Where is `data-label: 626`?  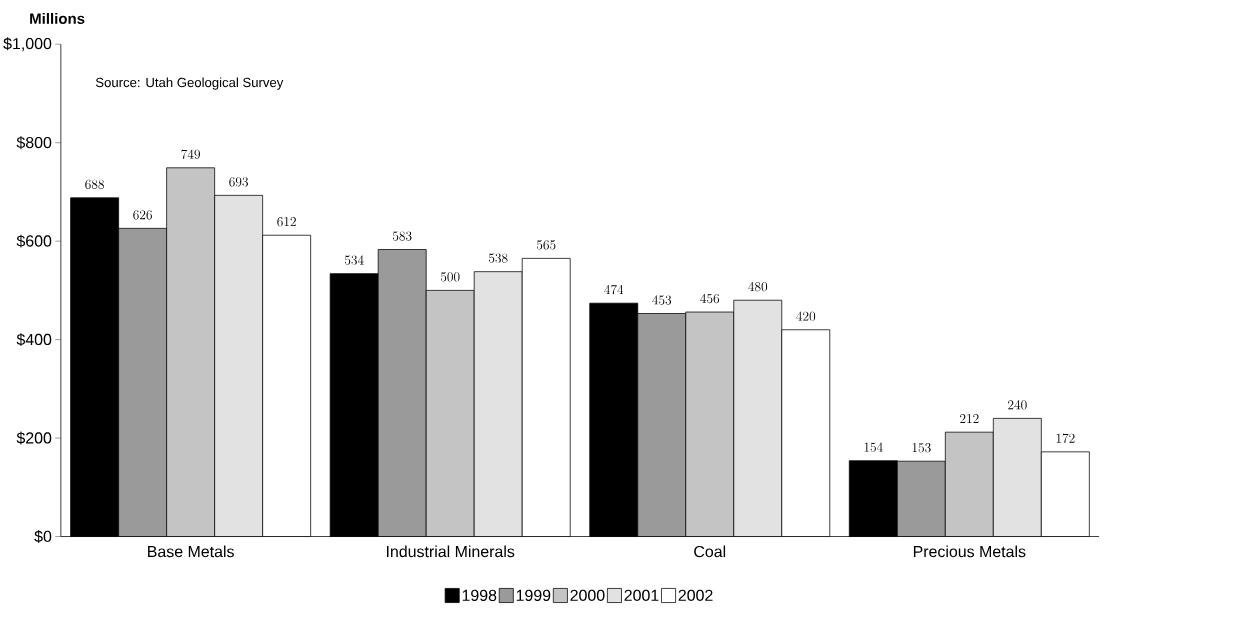
data-label: 626 is located at coordinates (142, 215).